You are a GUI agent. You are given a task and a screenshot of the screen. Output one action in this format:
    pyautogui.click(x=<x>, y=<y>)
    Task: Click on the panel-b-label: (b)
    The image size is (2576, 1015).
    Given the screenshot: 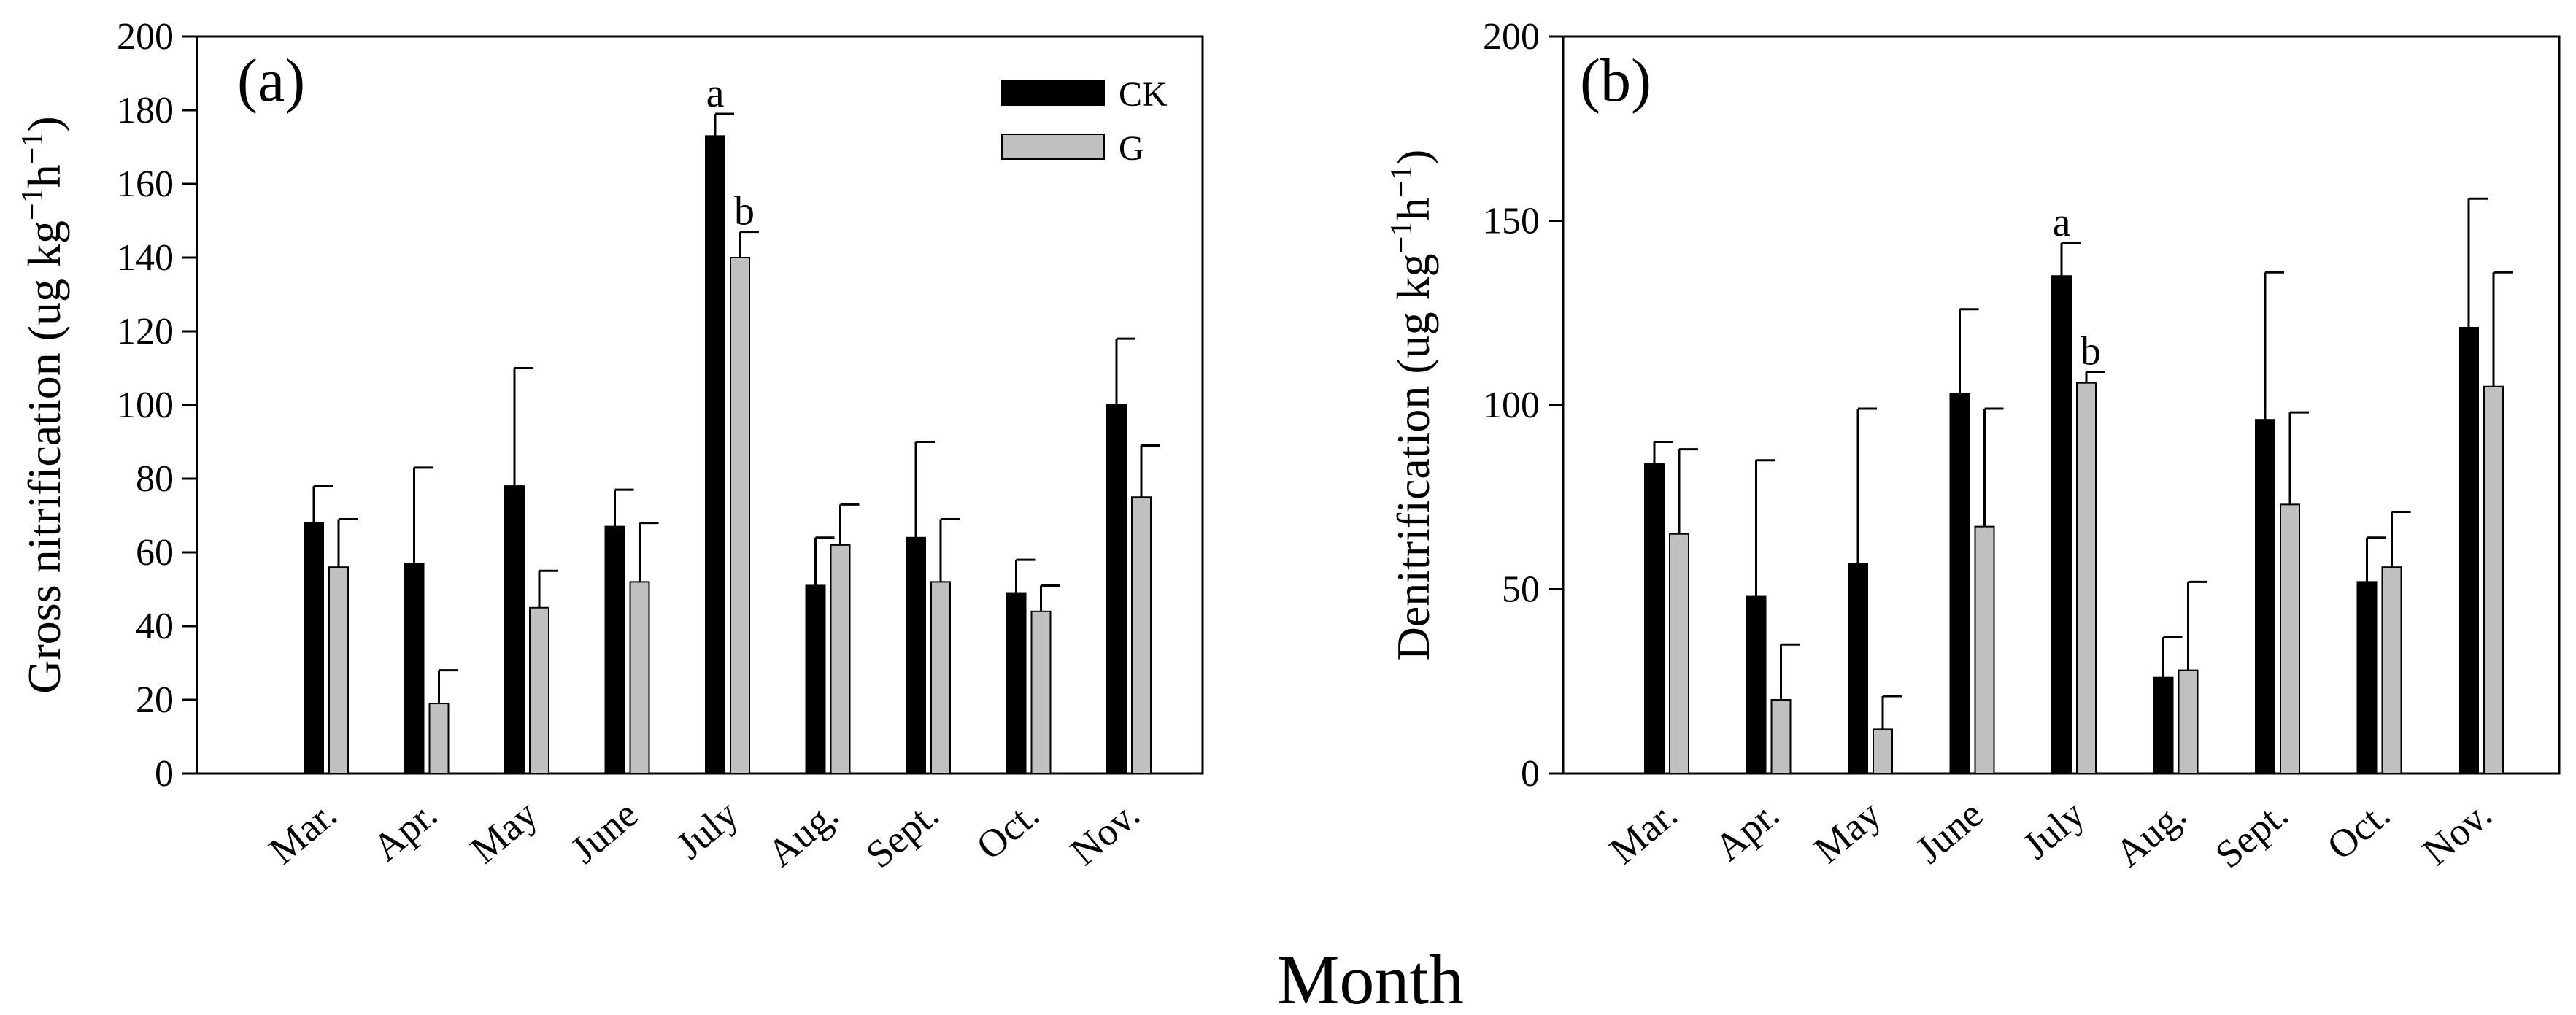 What is the action you would take?
    pyautogui.click(x=1616, y=81)
    